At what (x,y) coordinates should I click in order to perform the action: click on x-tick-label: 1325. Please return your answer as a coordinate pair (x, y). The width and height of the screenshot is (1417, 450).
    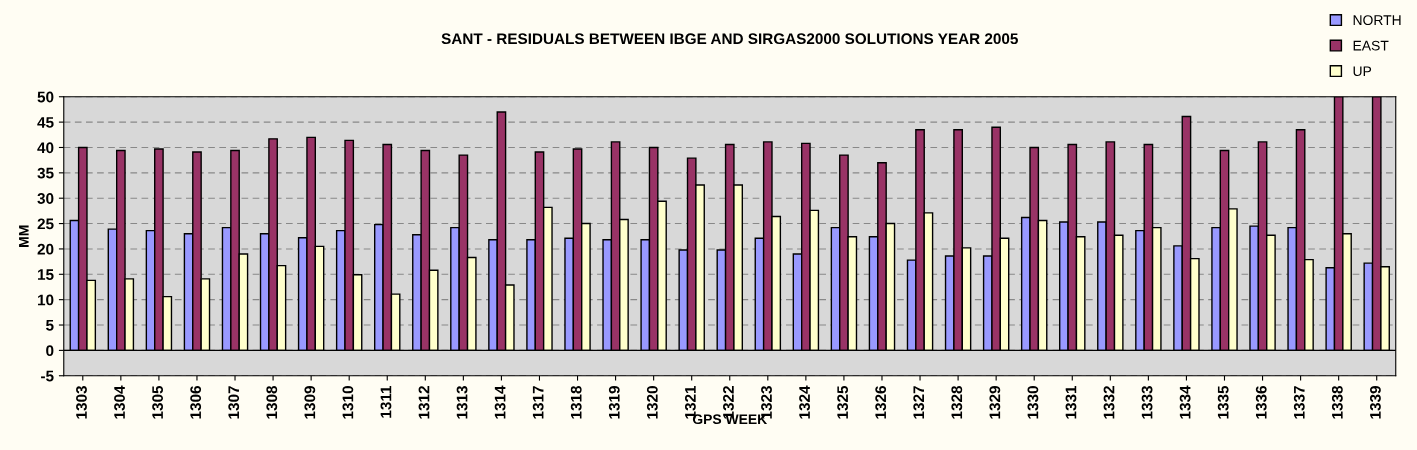
    Looking at the image, I should click on (843, 402).